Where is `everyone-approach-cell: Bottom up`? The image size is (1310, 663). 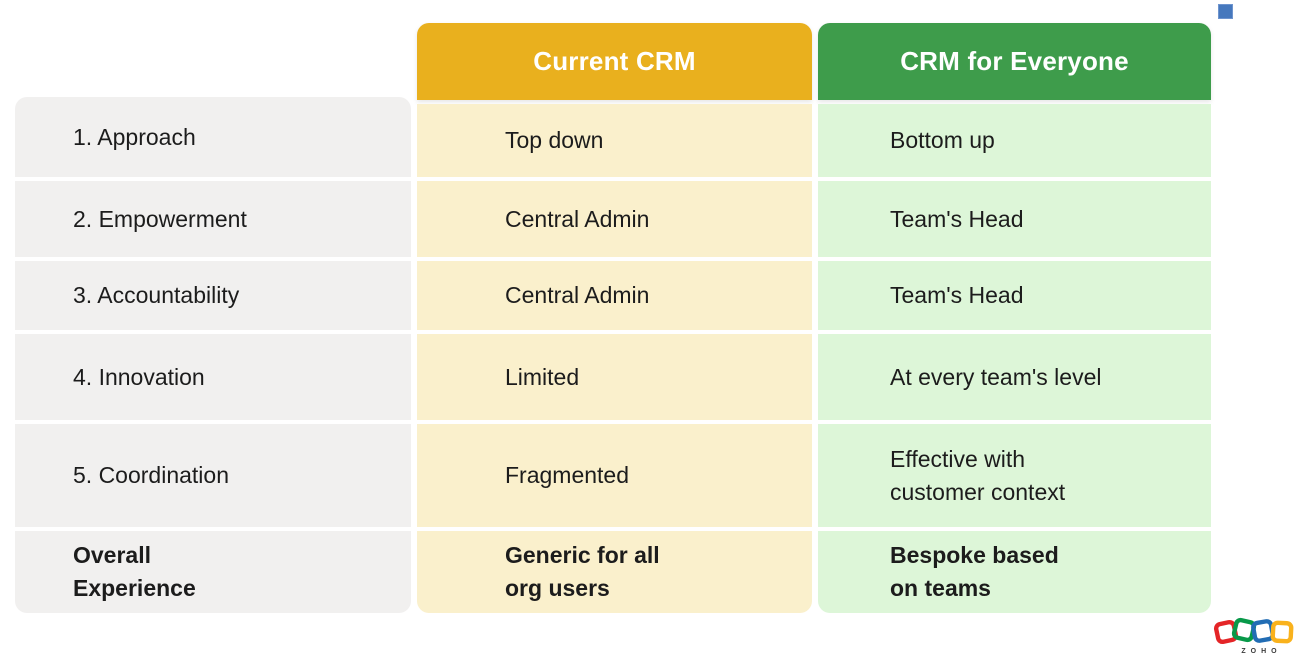
everyone-approach-cell: Bottom up is located at coordinates (1014, 140).